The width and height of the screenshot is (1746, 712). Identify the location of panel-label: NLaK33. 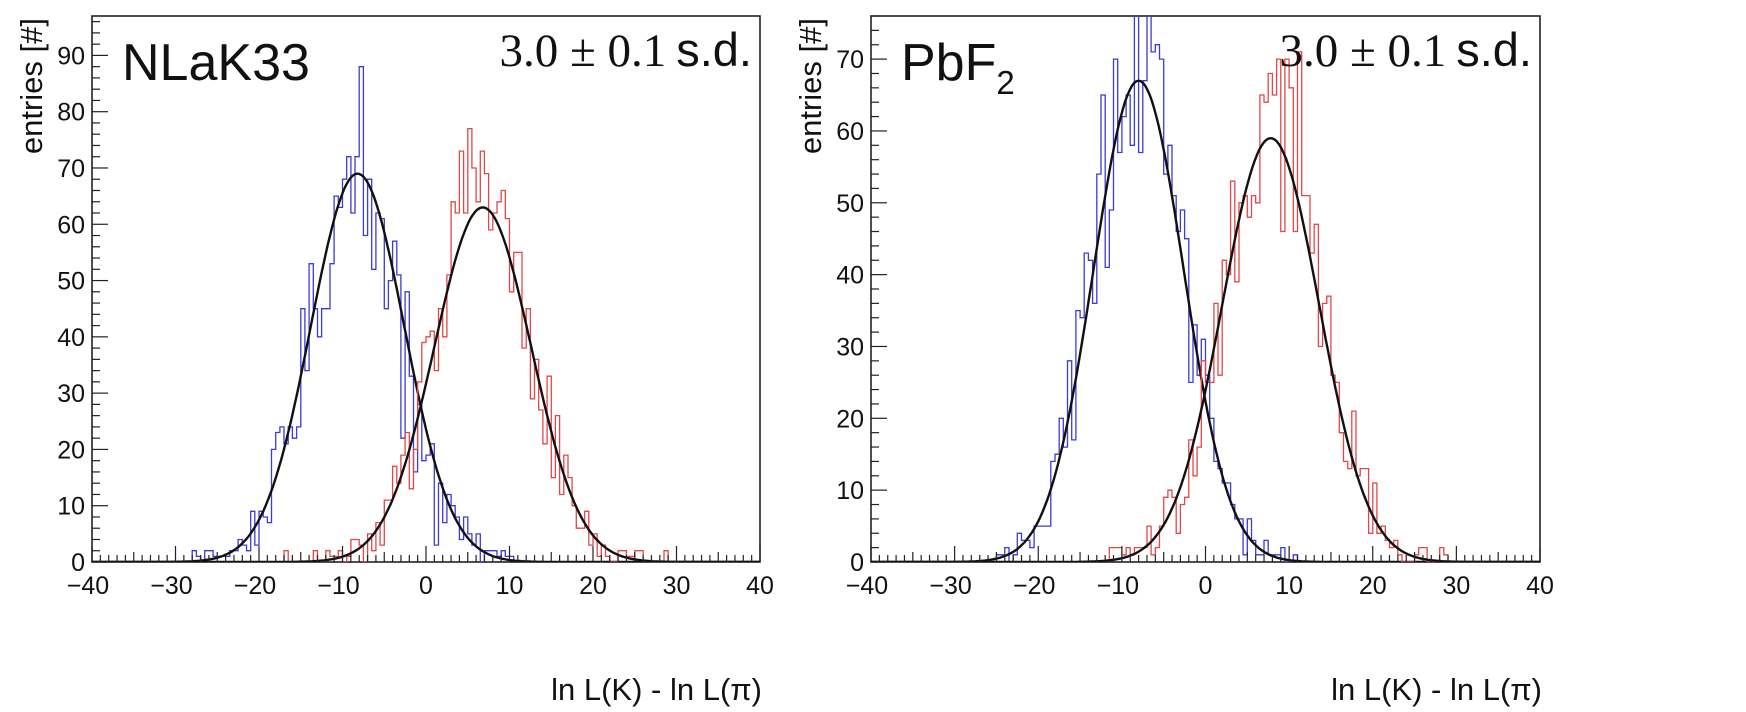
(216, 63).